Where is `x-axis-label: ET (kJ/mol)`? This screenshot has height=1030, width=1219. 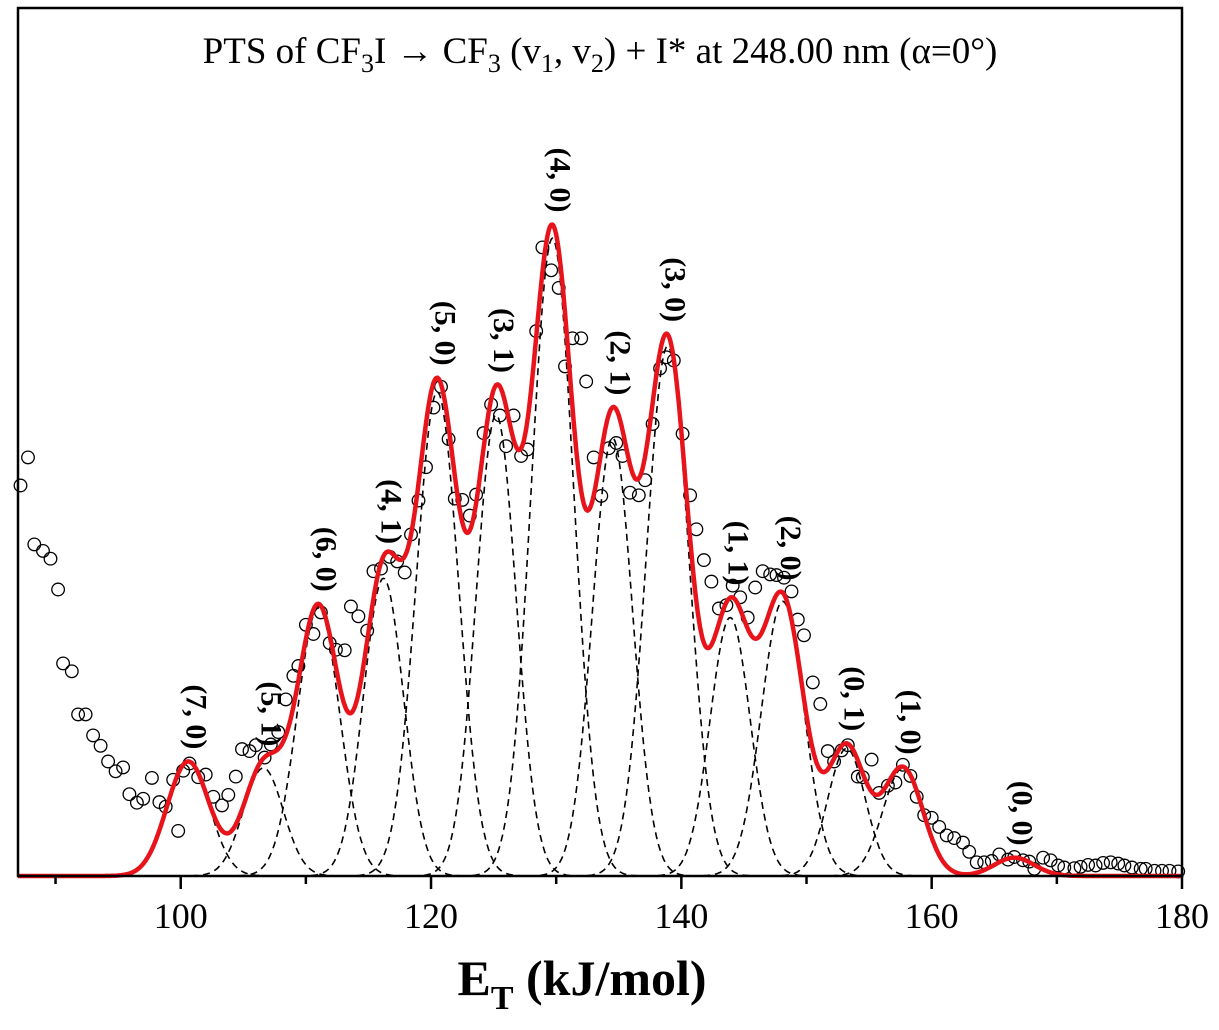
x-axis-label: ET (kJ/mol) is located at coordinates (581, 983).